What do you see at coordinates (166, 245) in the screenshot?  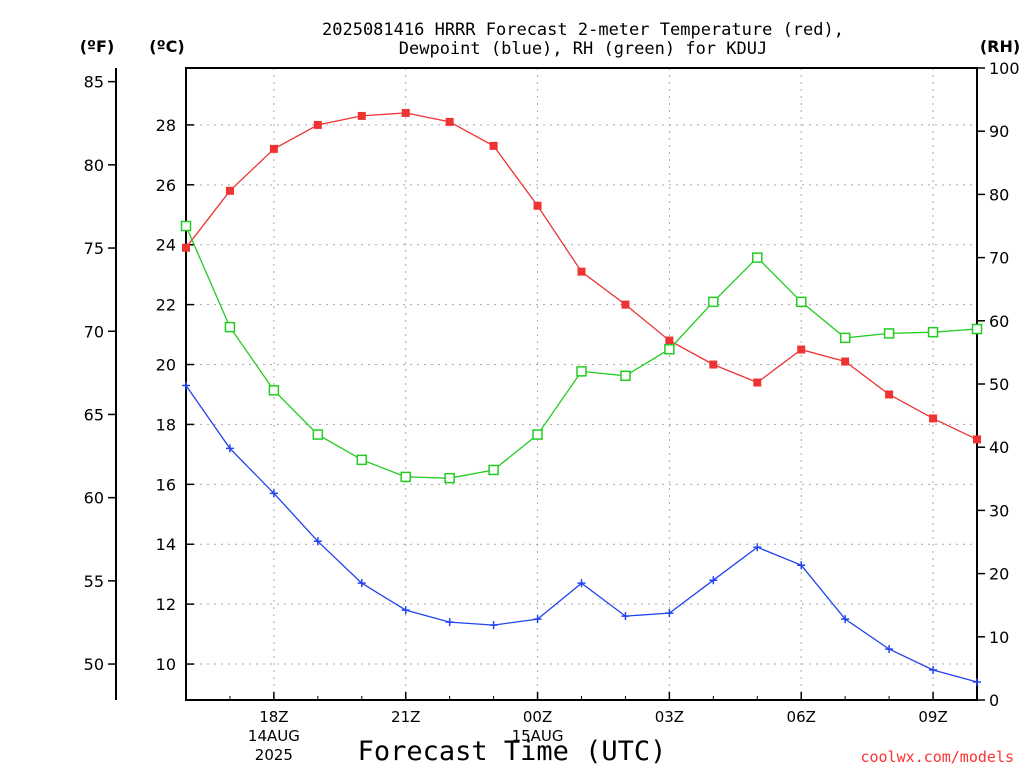 I see `celsius-tick-label: 24` at bounding box center [166, 245].